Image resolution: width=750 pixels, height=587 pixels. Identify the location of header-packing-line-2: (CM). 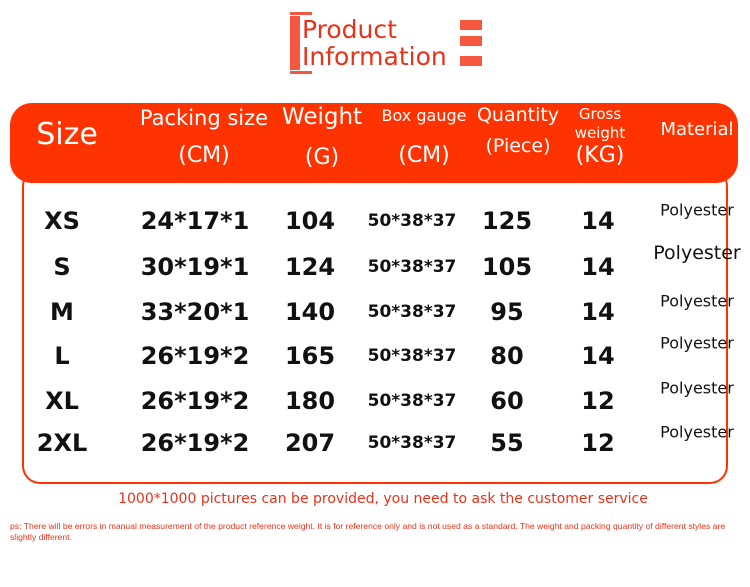
(204, 155).